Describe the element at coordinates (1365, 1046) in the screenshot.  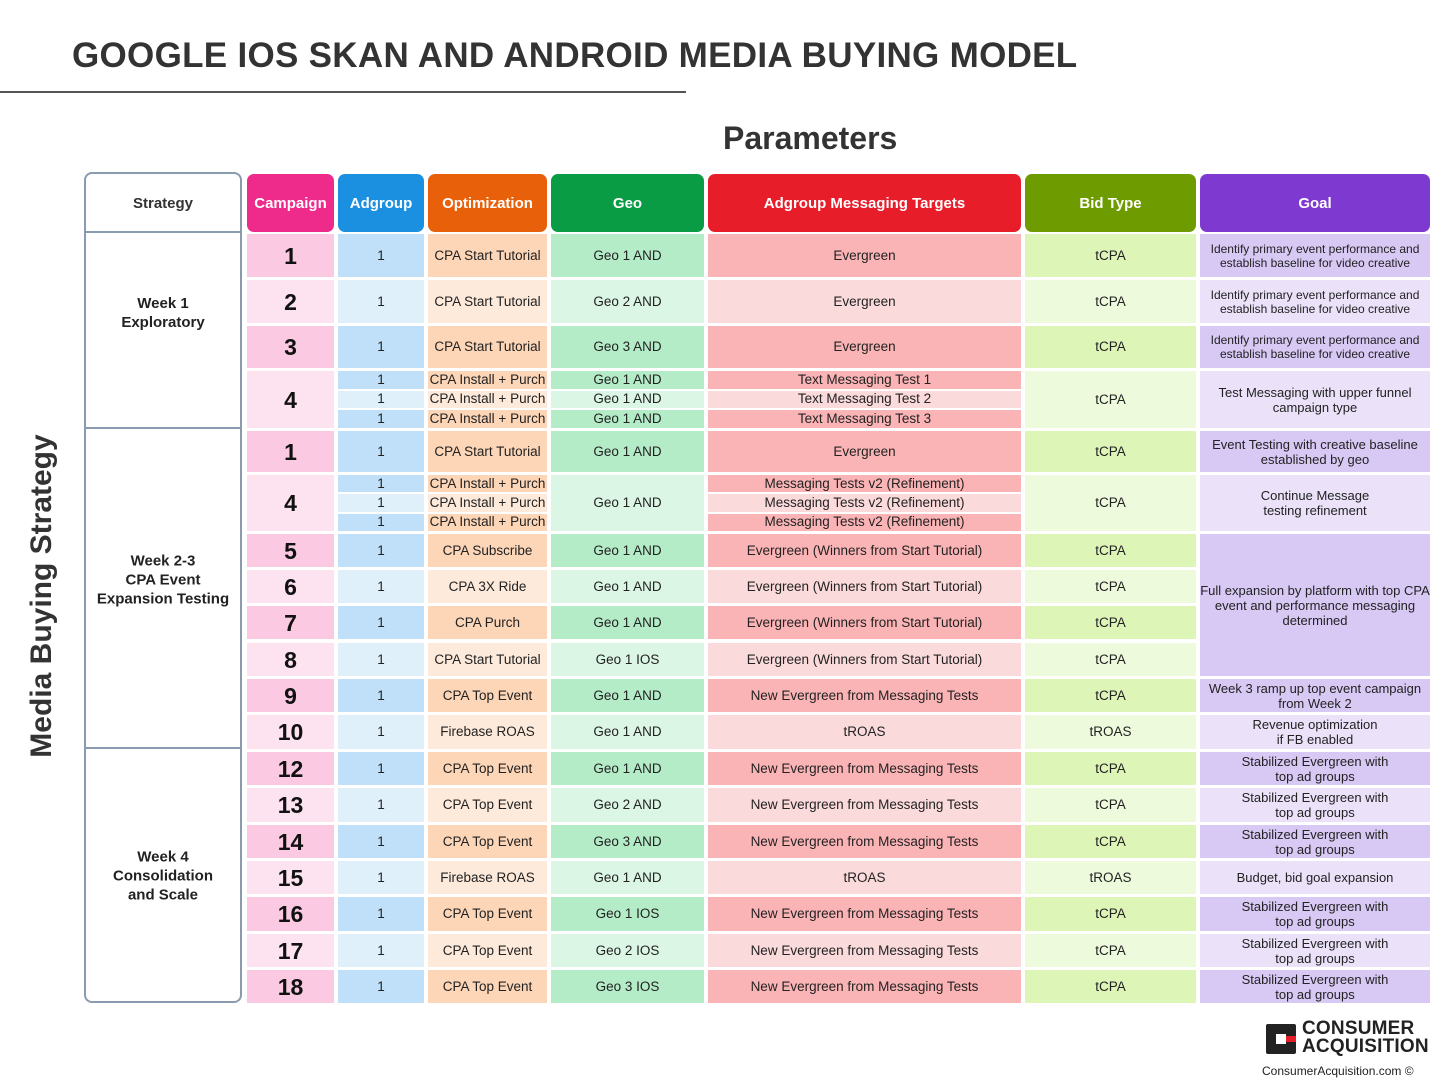
I see `logo-line-2: ACQUISITION` at that location.